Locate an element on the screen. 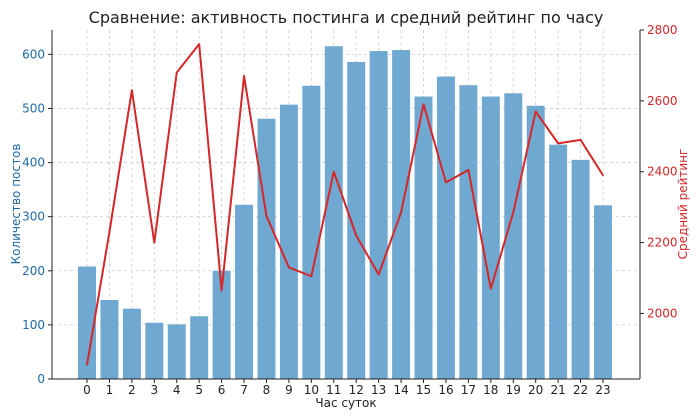  x-tick-label: 9 is located at coordinates (289, 390).